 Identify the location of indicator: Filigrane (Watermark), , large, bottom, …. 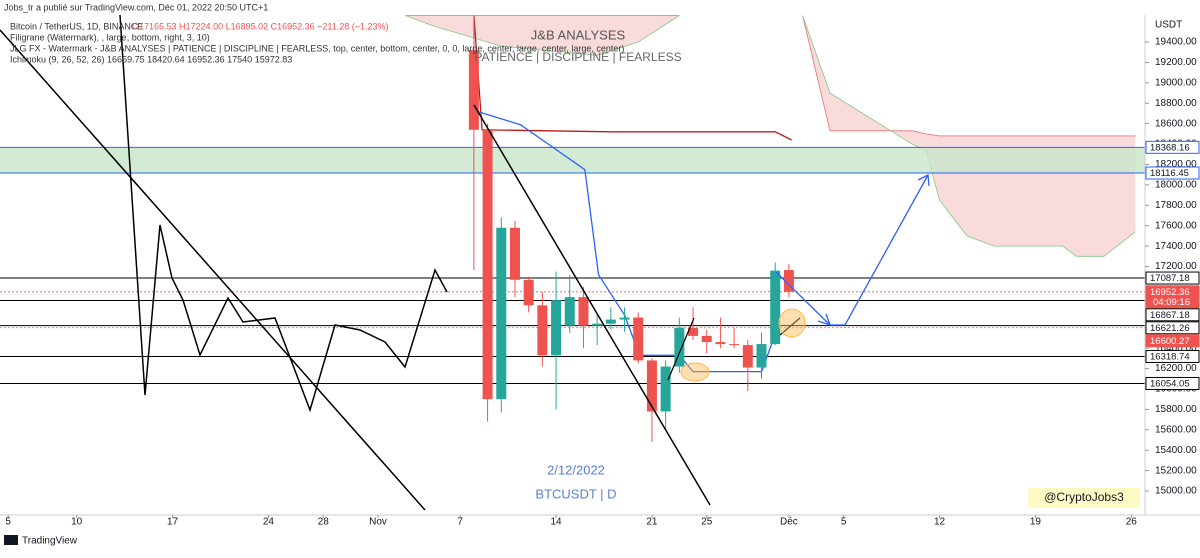
(110, 37).